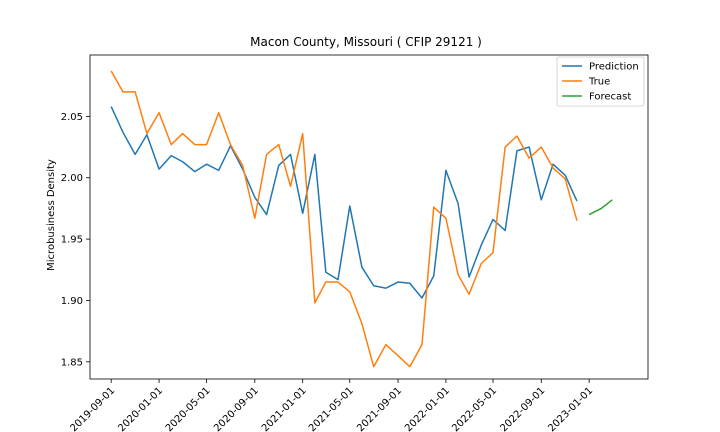 The height and width of the screenshot is (432, 720). What do you see at coordinates (284, 408) in the screenshot?
I see `x-tick-label: 2021-01-01` at bounding box center [284, 408].